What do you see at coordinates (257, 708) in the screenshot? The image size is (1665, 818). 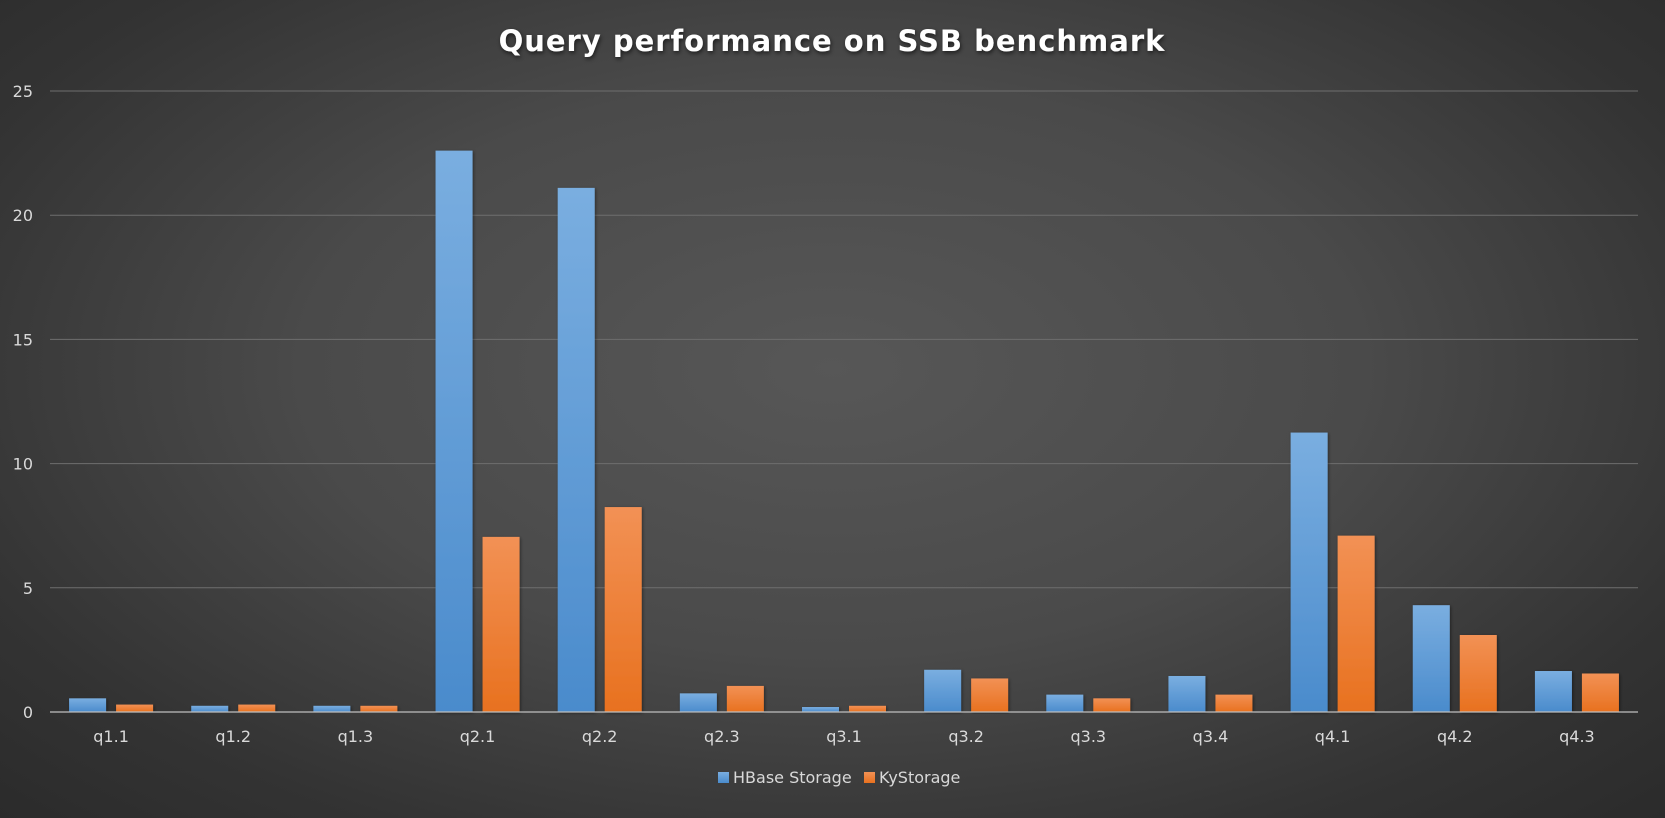 I see `bar-kystorage-q1.2` at bounding box center [257, 708].